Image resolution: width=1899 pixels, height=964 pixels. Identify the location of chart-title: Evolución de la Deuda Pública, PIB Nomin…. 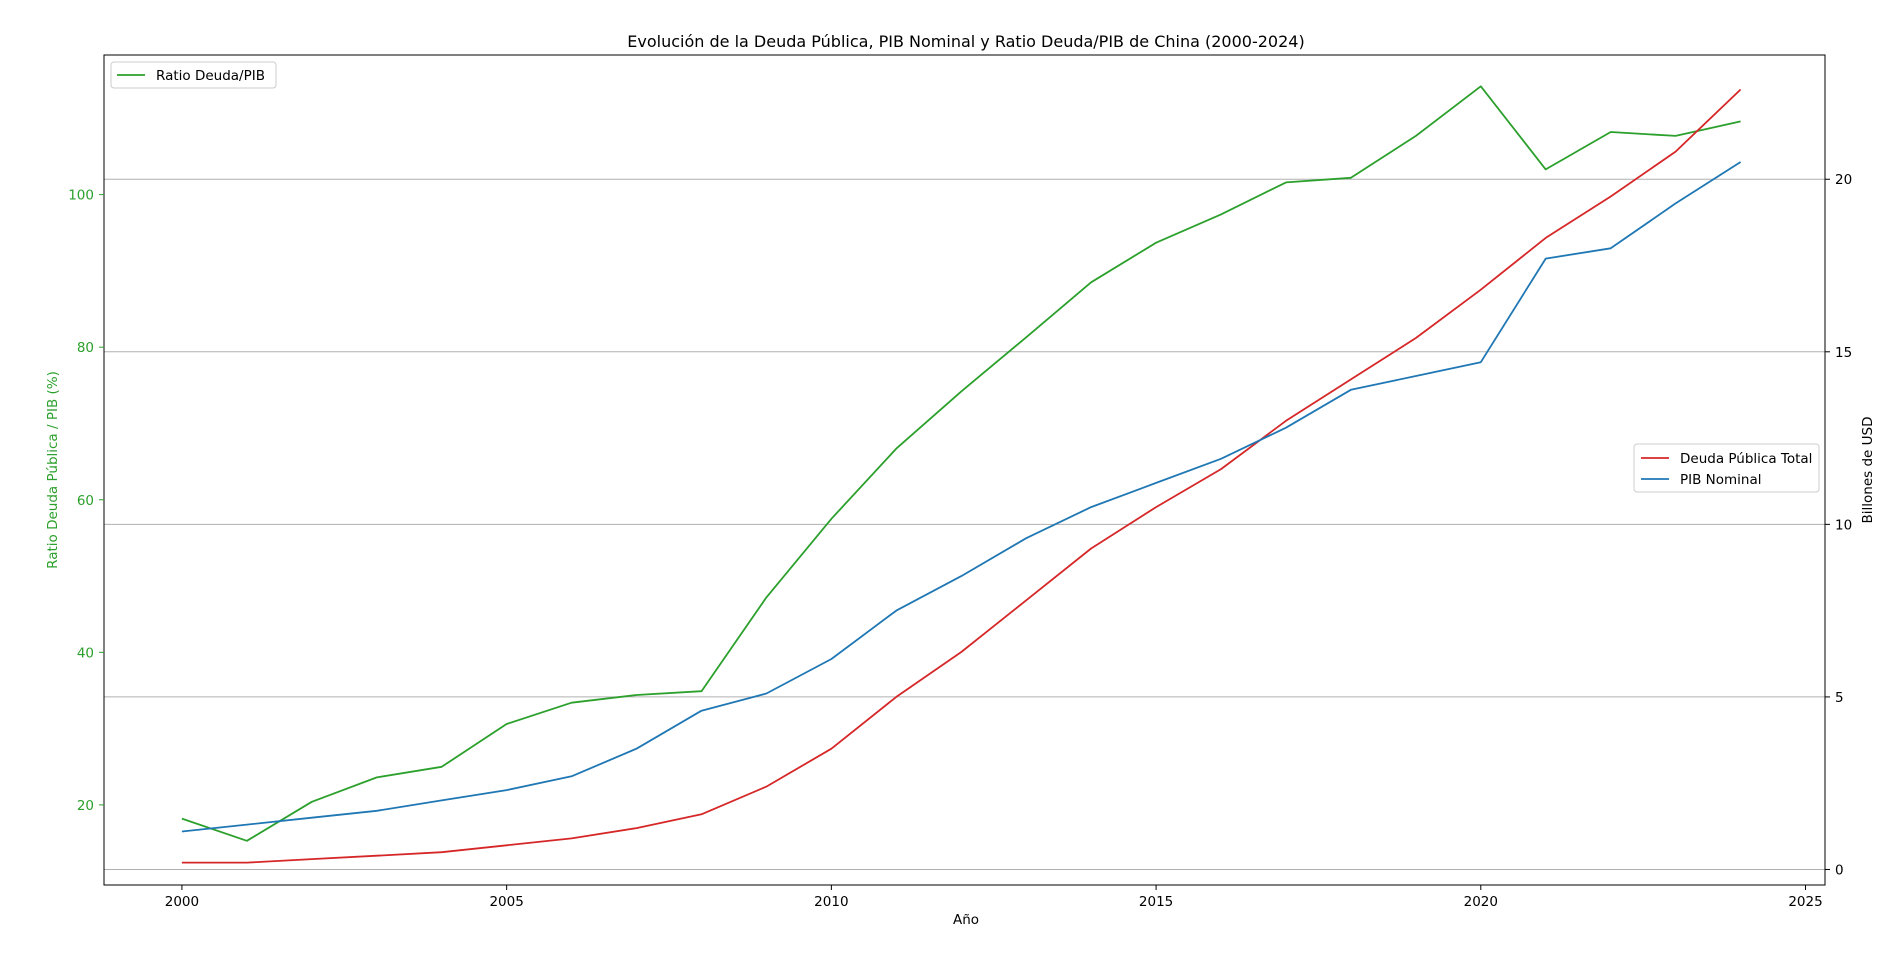
(965, 41).